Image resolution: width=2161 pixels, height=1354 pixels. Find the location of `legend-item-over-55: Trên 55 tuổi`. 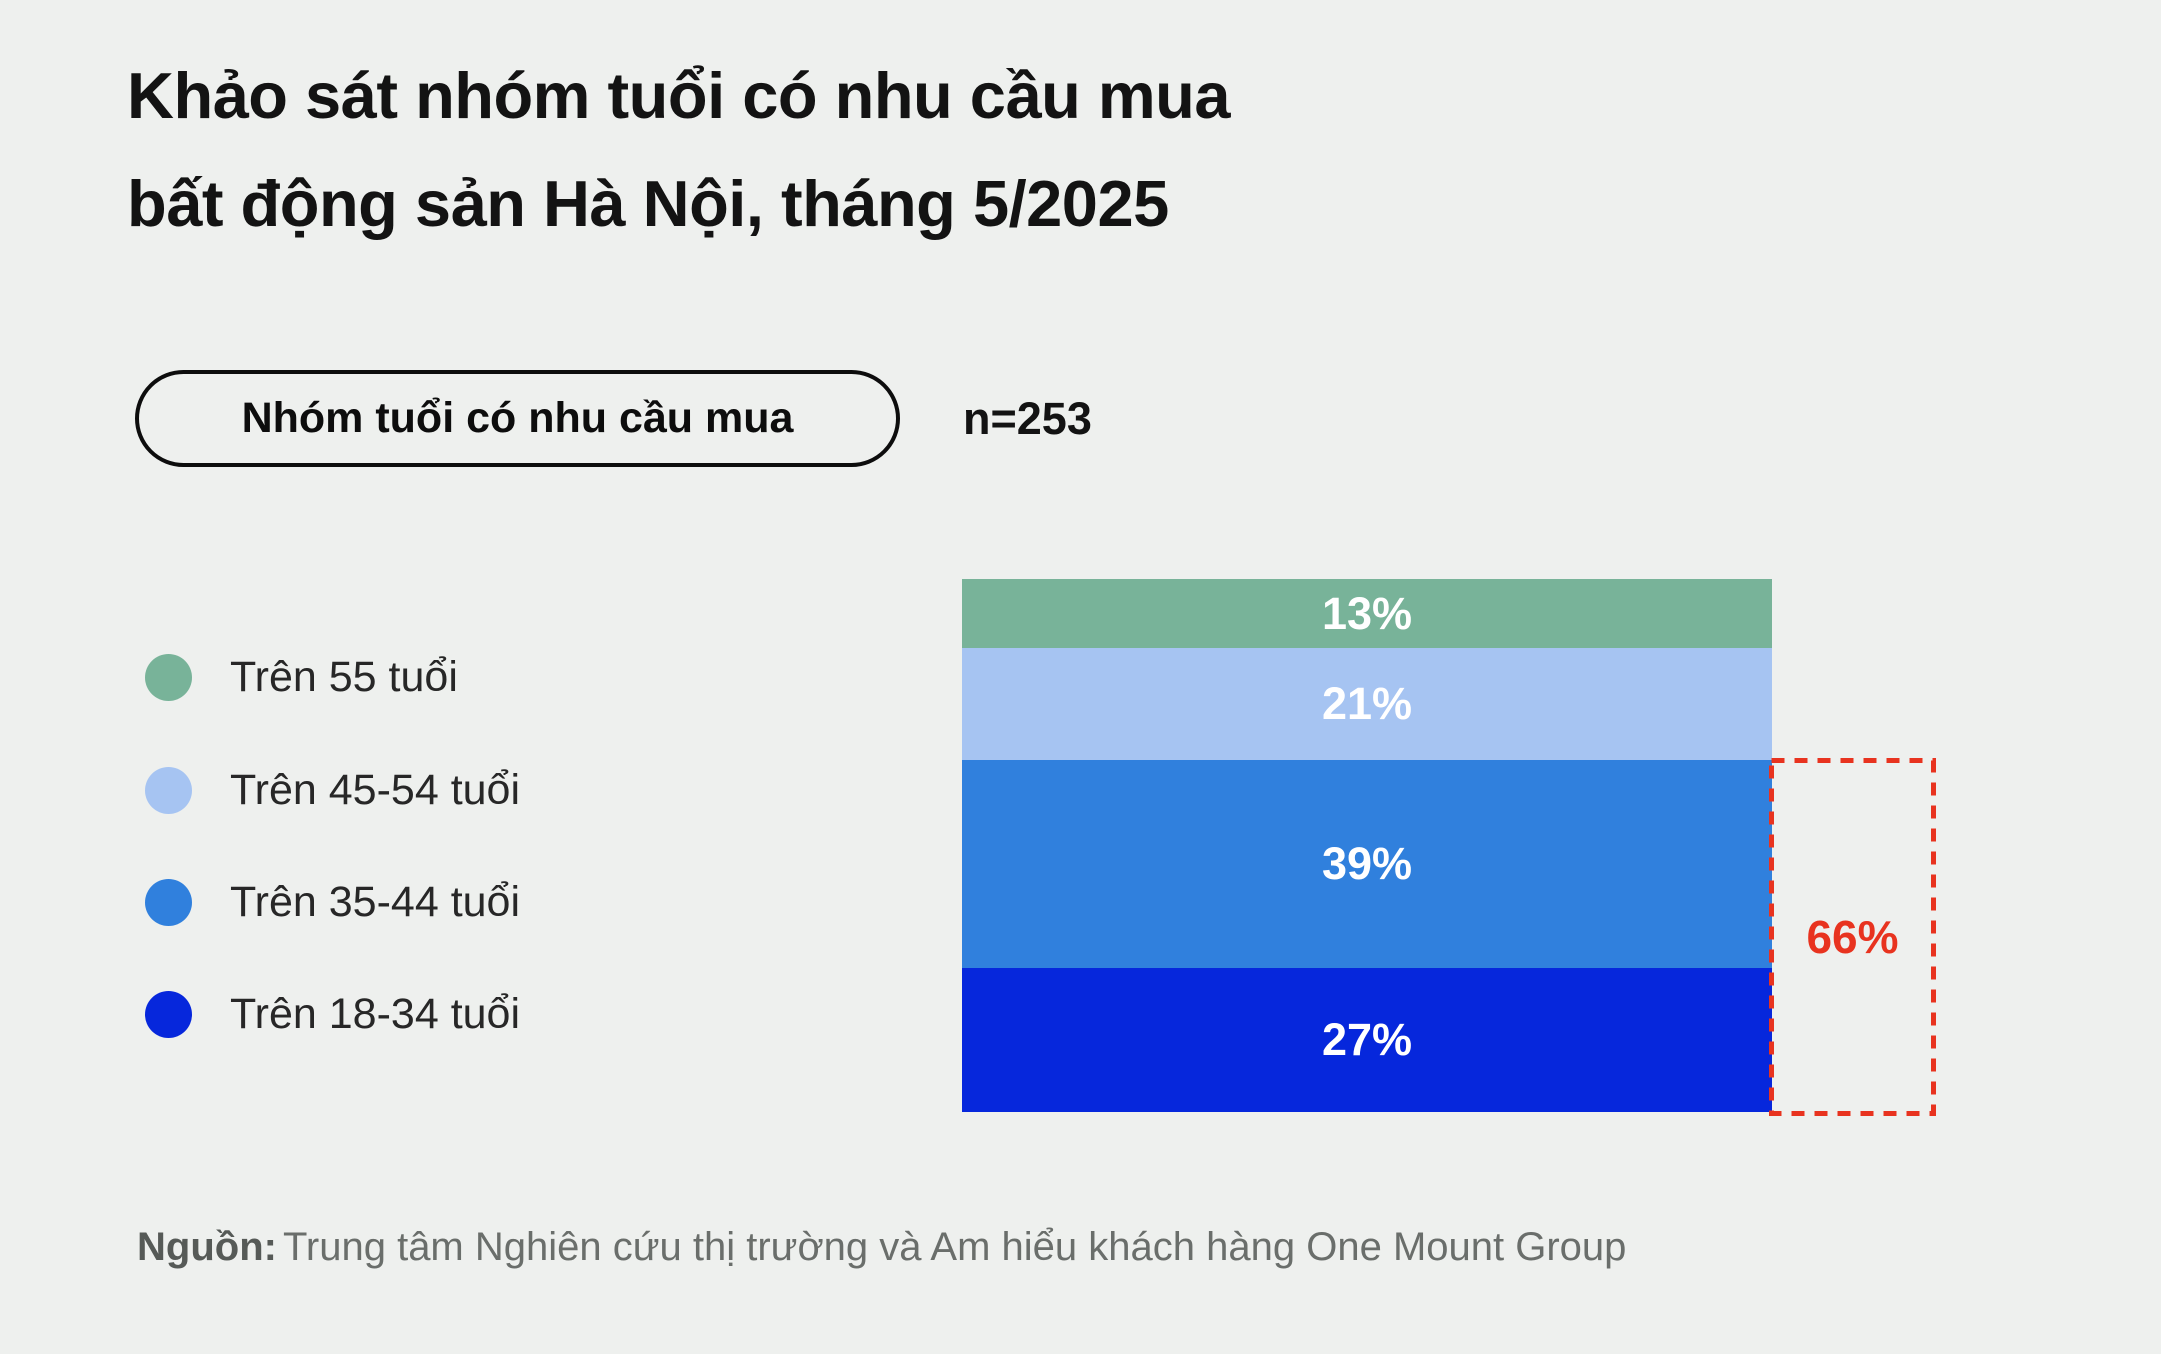

legend-item-over-55: Trên 55 tuổi is located at coordinates (301, 677).